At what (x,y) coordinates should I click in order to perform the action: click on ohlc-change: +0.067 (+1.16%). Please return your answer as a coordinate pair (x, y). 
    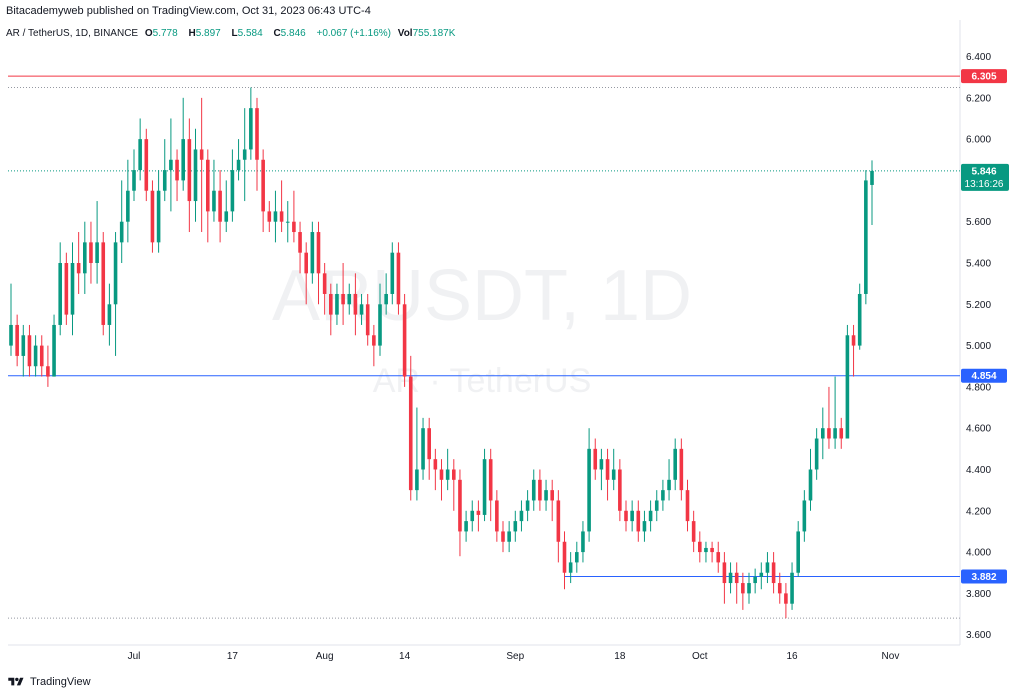
    Looking at the image, I should click on (353, 33).